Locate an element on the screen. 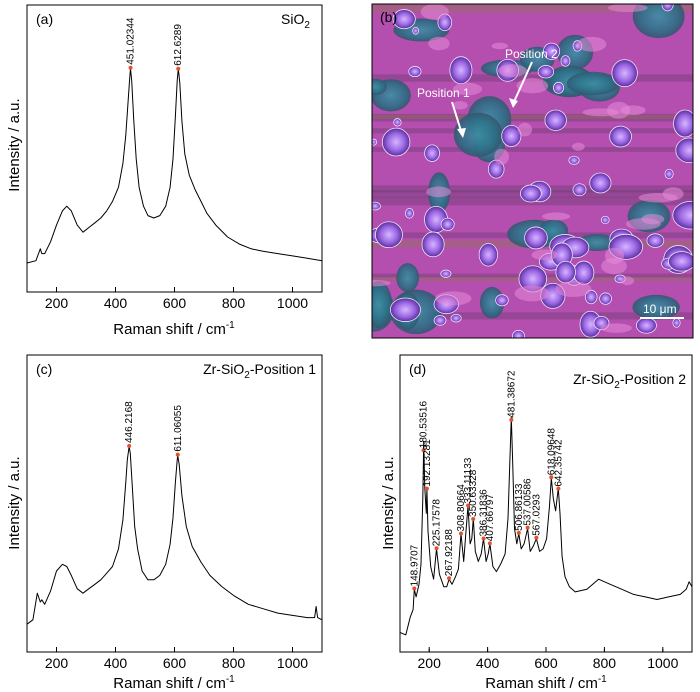 This screenshot has height=692, width=700. peak-marker-c is located at coordinates (129, 446).